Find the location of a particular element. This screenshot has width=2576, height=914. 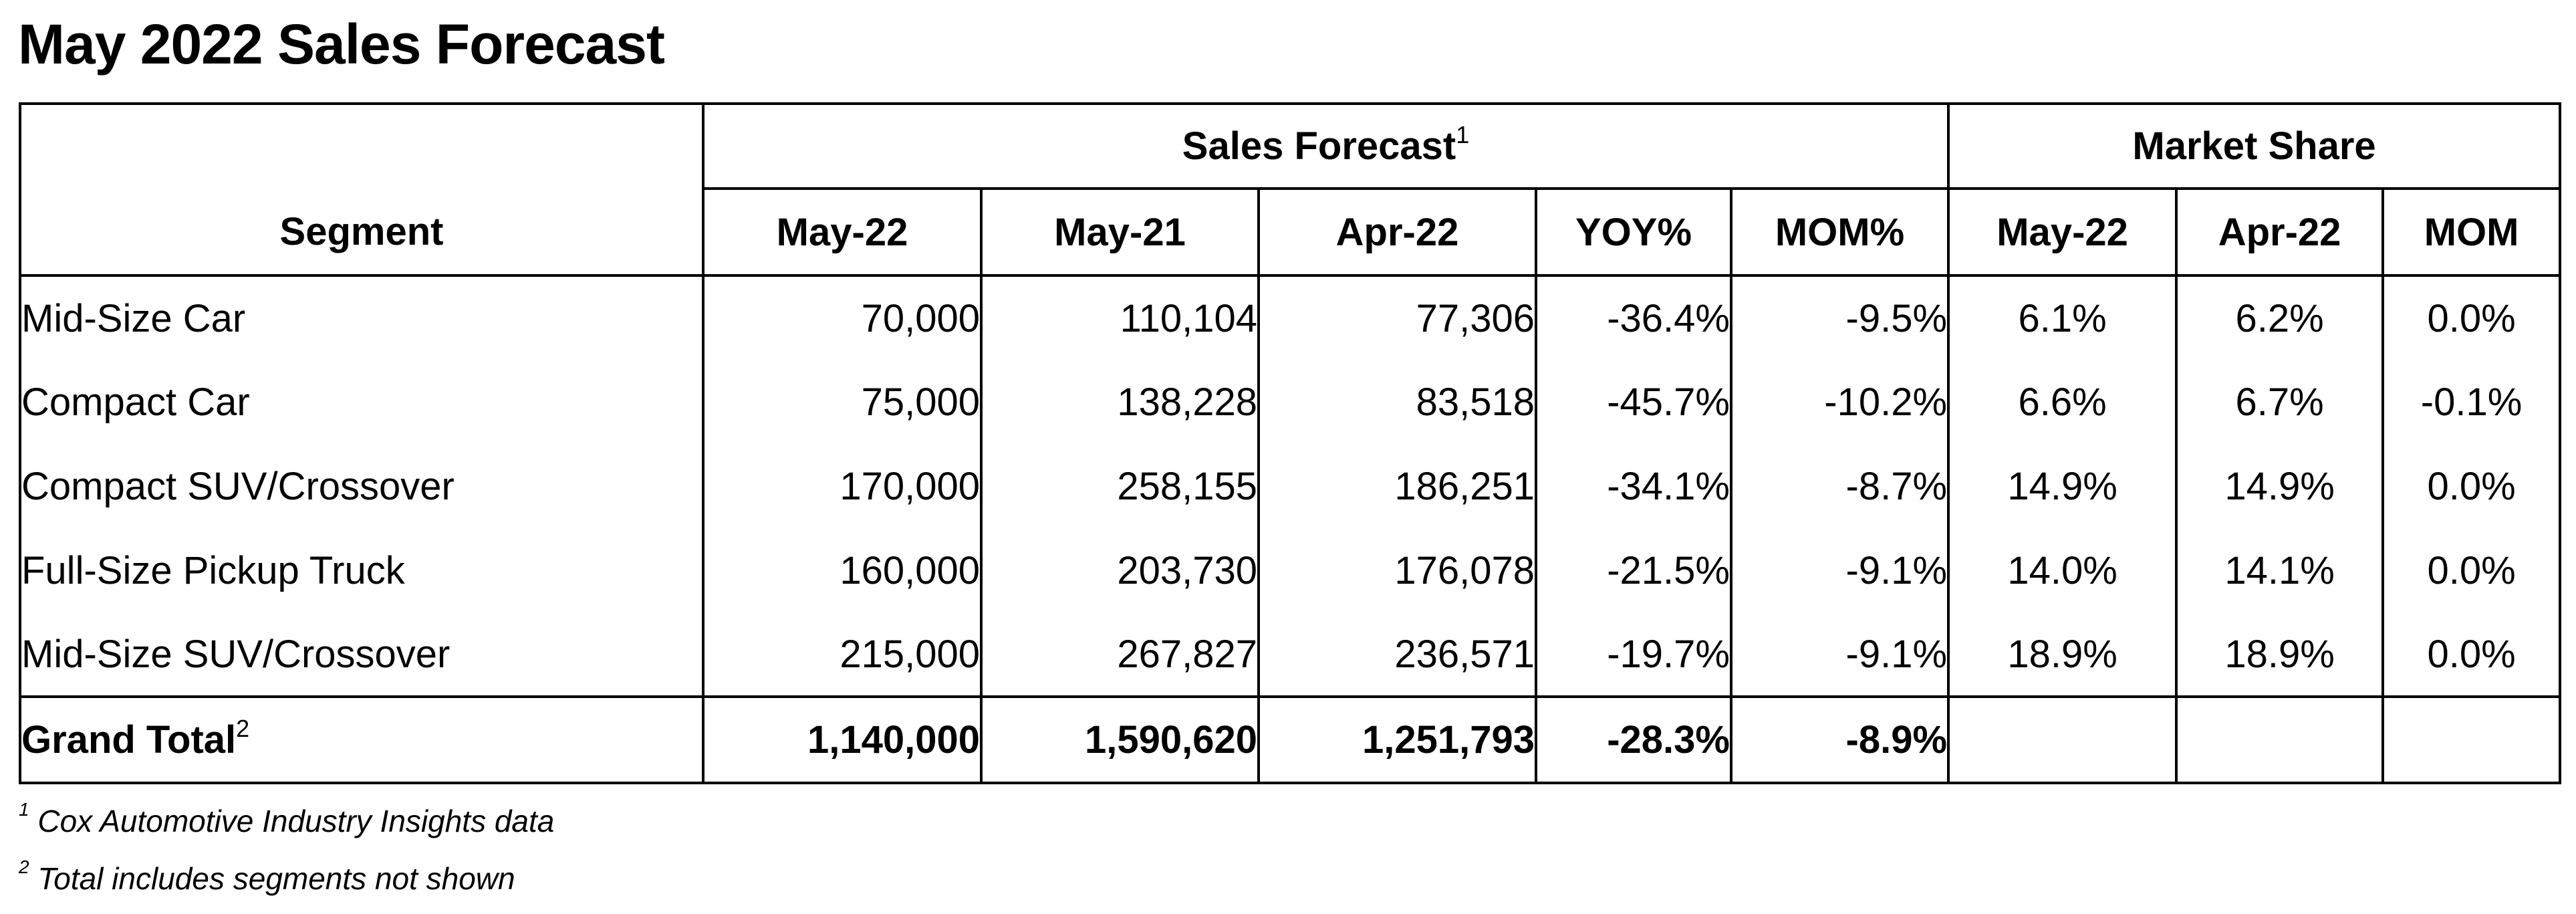

column-header-may22: May-22 is located at coordinates (843, 232).